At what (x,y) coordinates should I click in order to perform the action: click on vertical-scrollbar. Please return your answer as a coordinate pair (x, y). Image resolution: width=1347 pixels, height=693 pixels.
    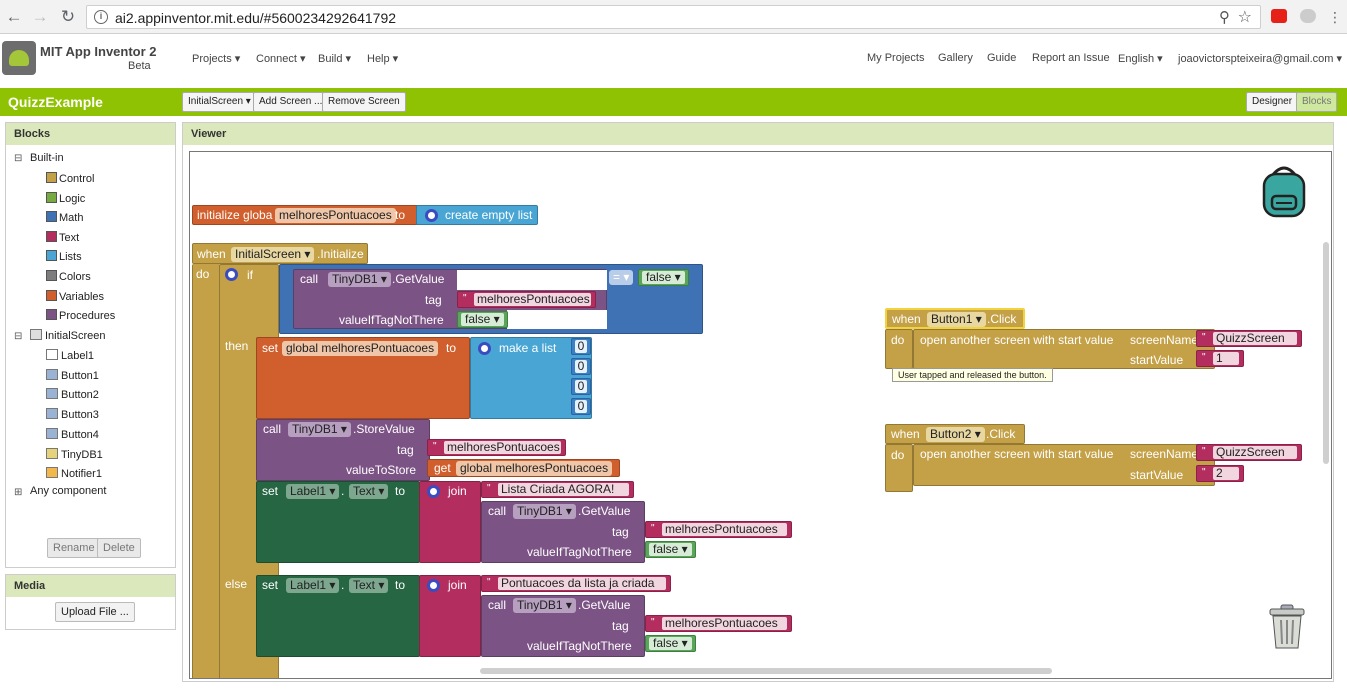
    Looking at the image, I should click on (1326, 353).